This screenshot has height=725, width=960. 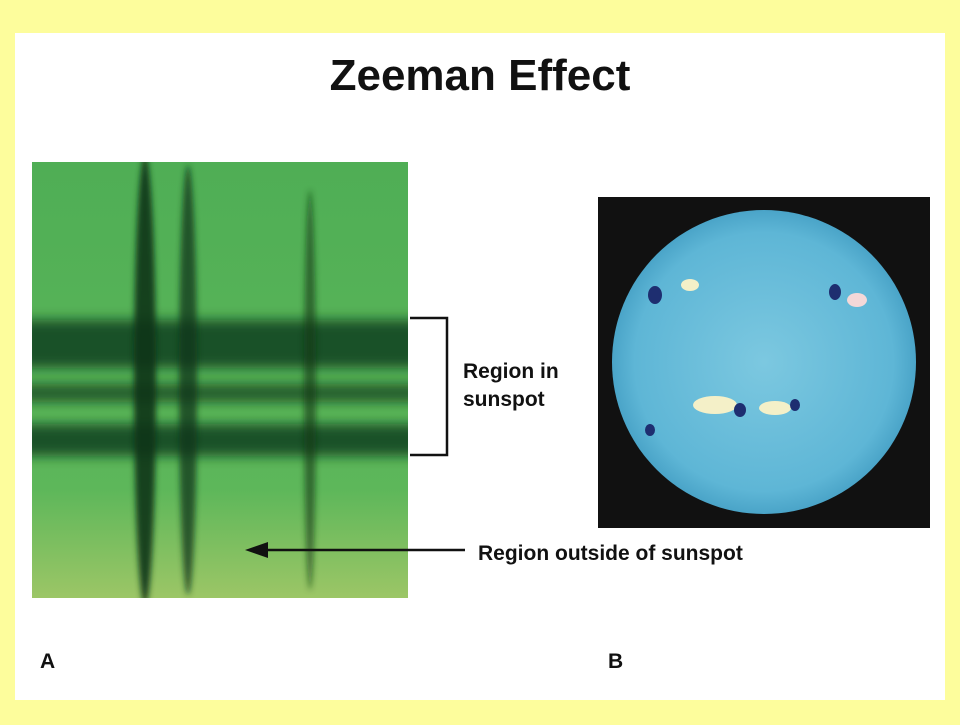 I want to click on panel-label: B, so click(x=615, y=661).